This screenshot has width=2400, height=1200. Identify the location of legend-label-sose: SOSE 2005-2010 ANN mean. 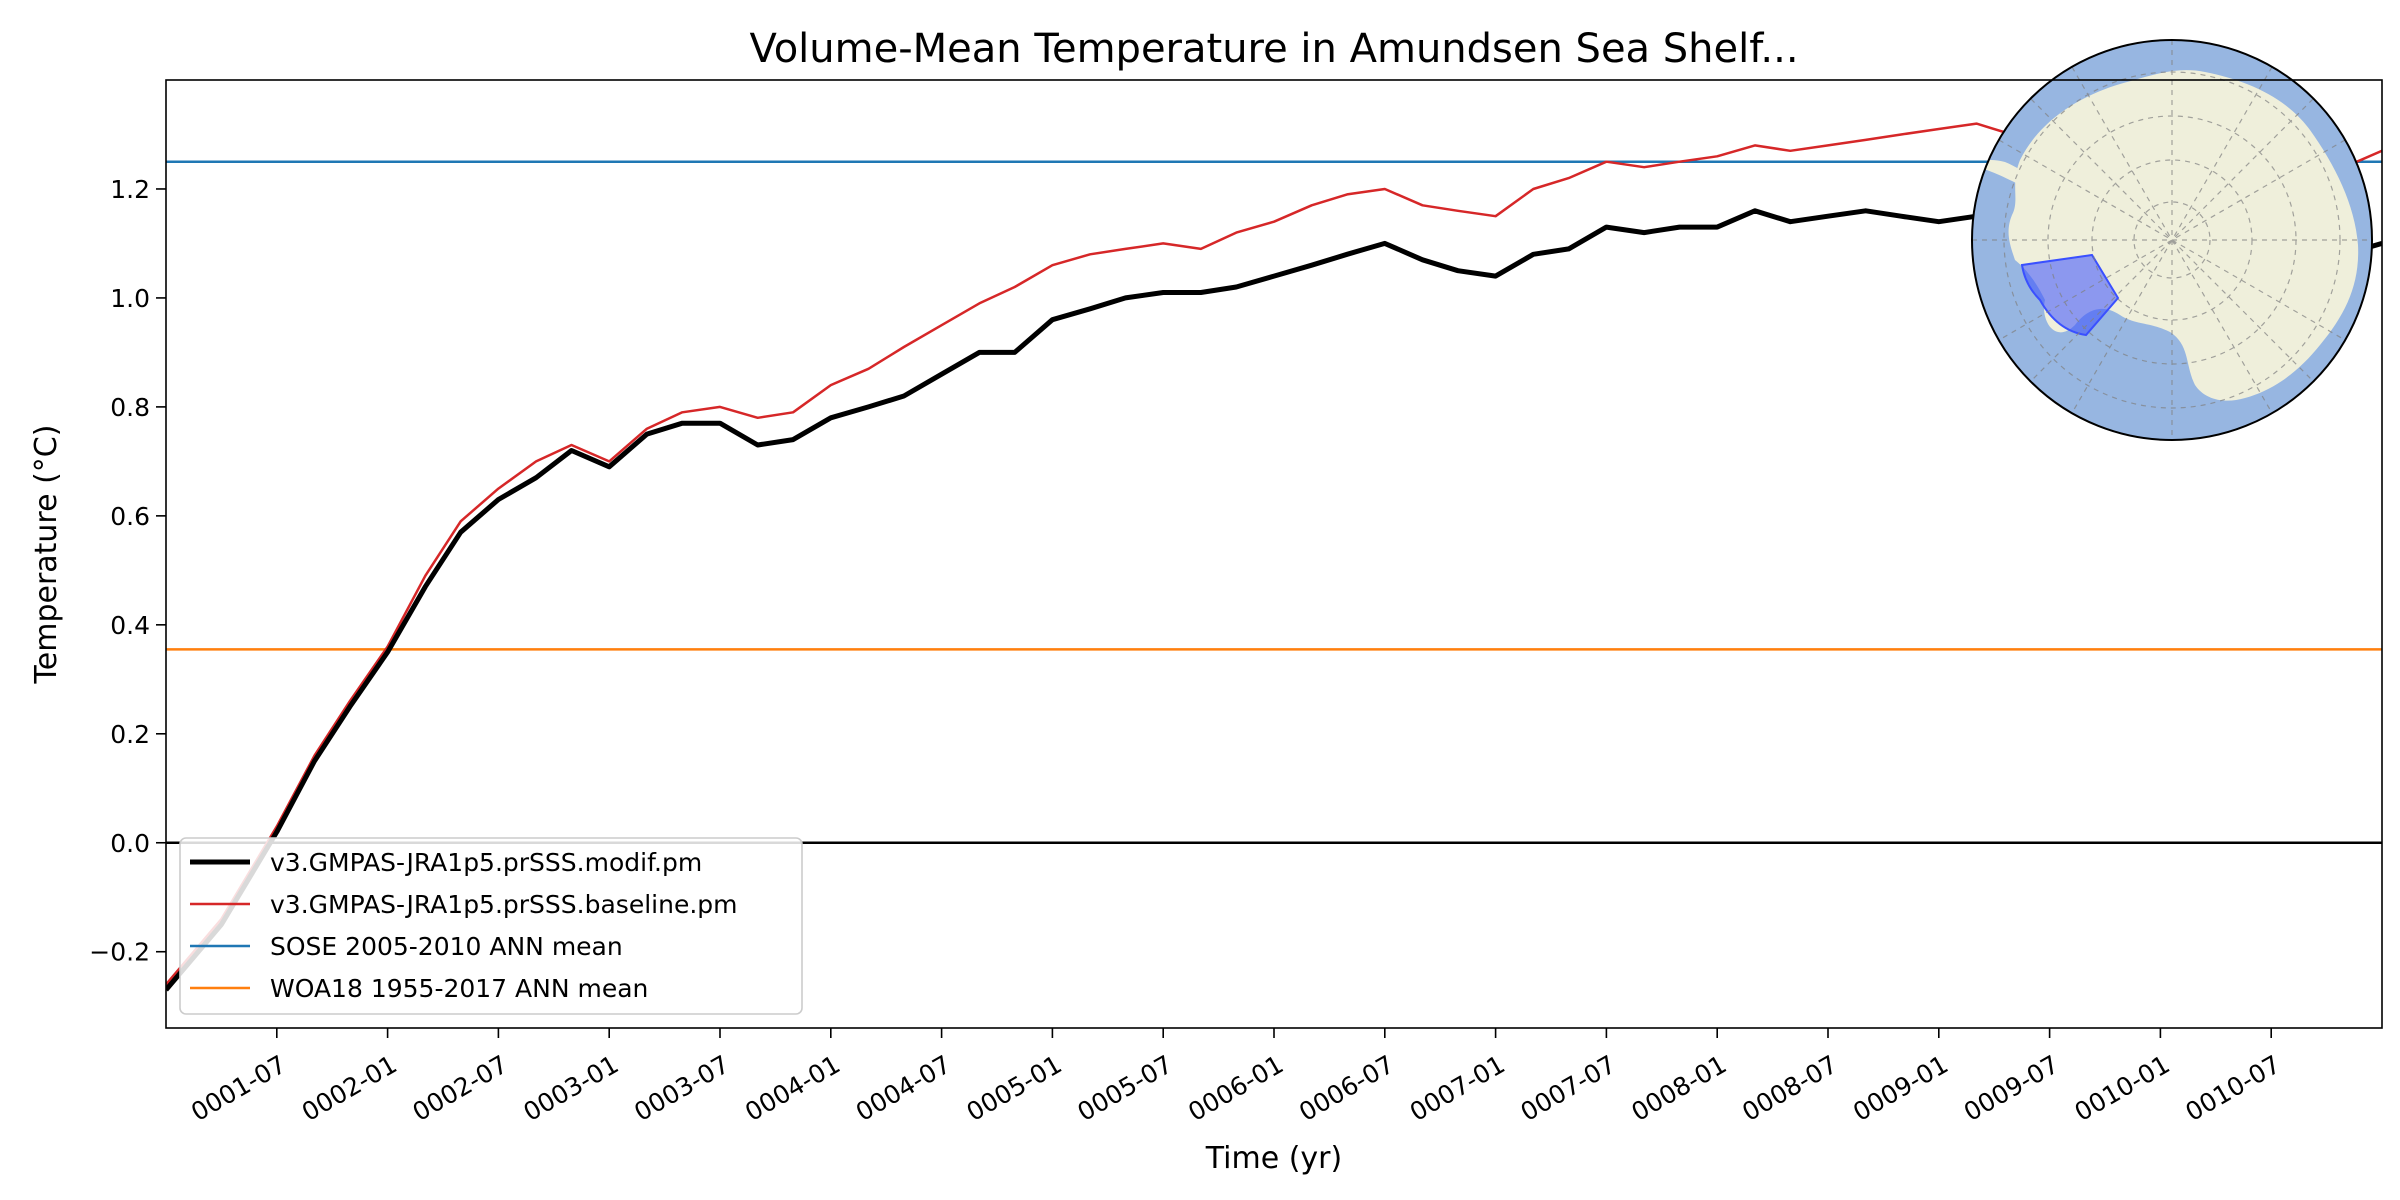
(446, 946).